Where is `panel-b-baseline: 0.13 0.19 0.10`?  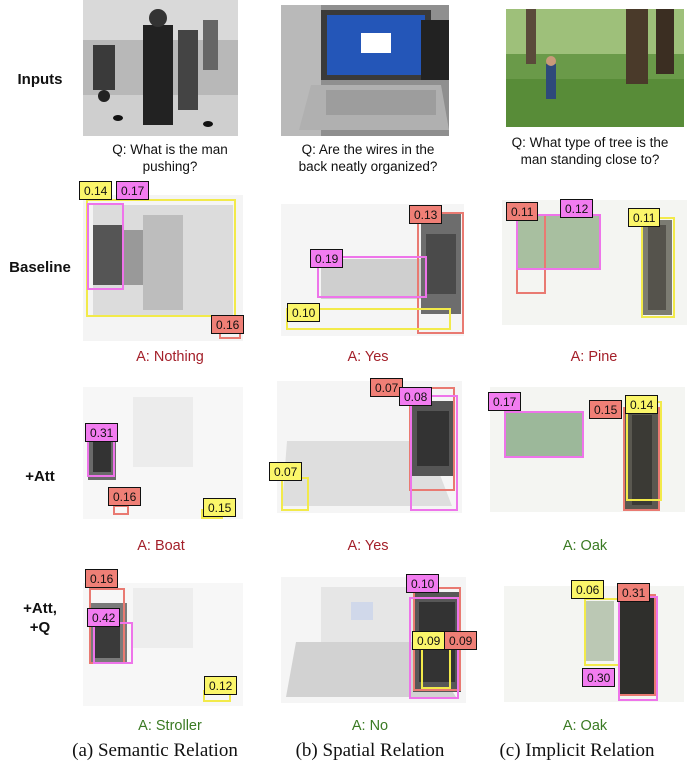 panel-b-baseline: 0.13 0.19 0.10 is located at coordinates (372, 270).